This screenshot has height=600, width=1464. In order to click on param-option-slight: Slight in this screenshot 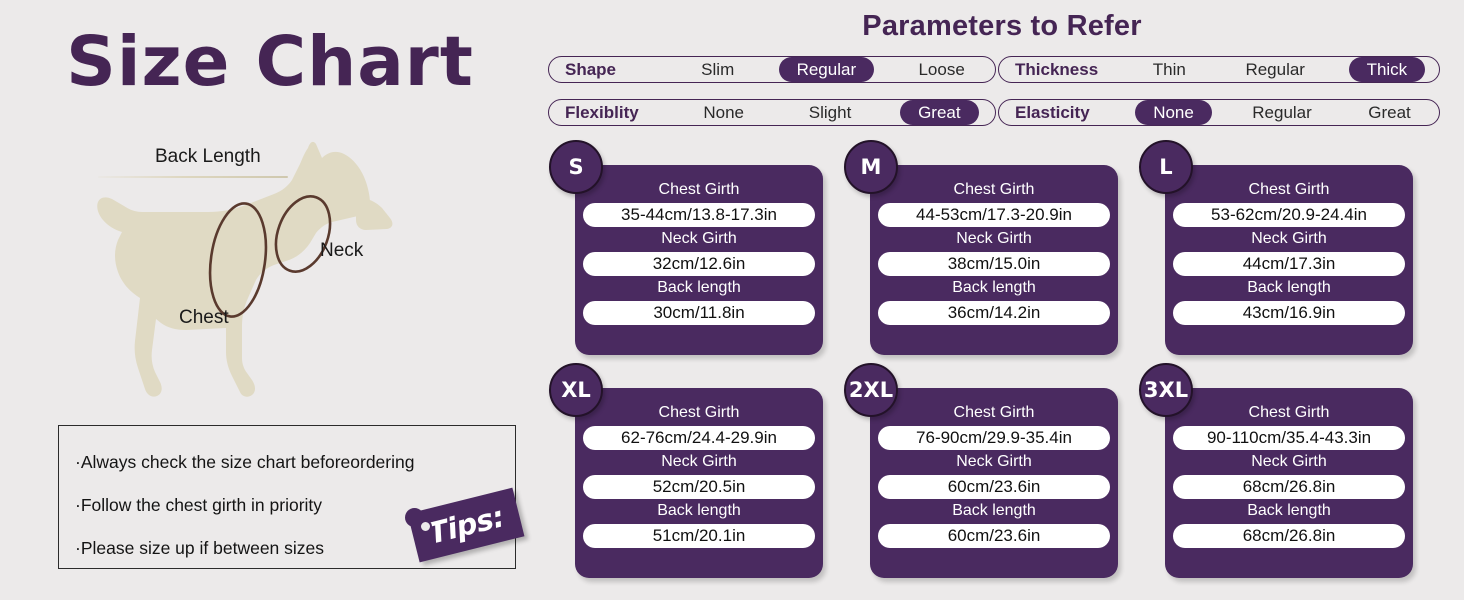, I will do `click(830, 112)`.